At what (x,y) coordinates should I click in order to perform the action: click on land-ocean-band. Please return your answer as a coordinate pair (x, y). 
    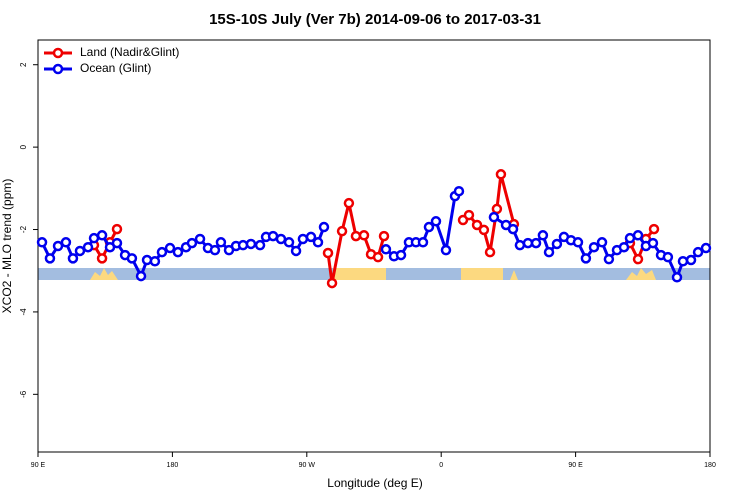
    Looking at the image, I should click on (374, 274).